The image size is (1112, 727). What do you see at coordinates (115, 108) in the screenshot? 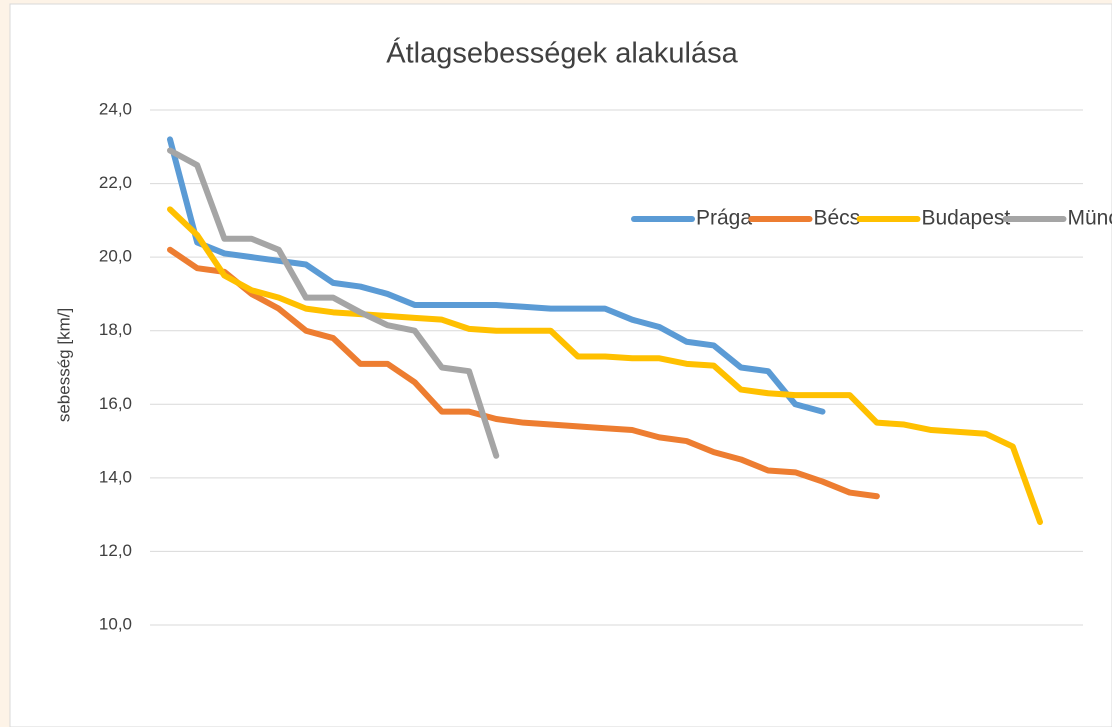
I see `y-tick-label: 24,0` at bounding box center [115, 108].